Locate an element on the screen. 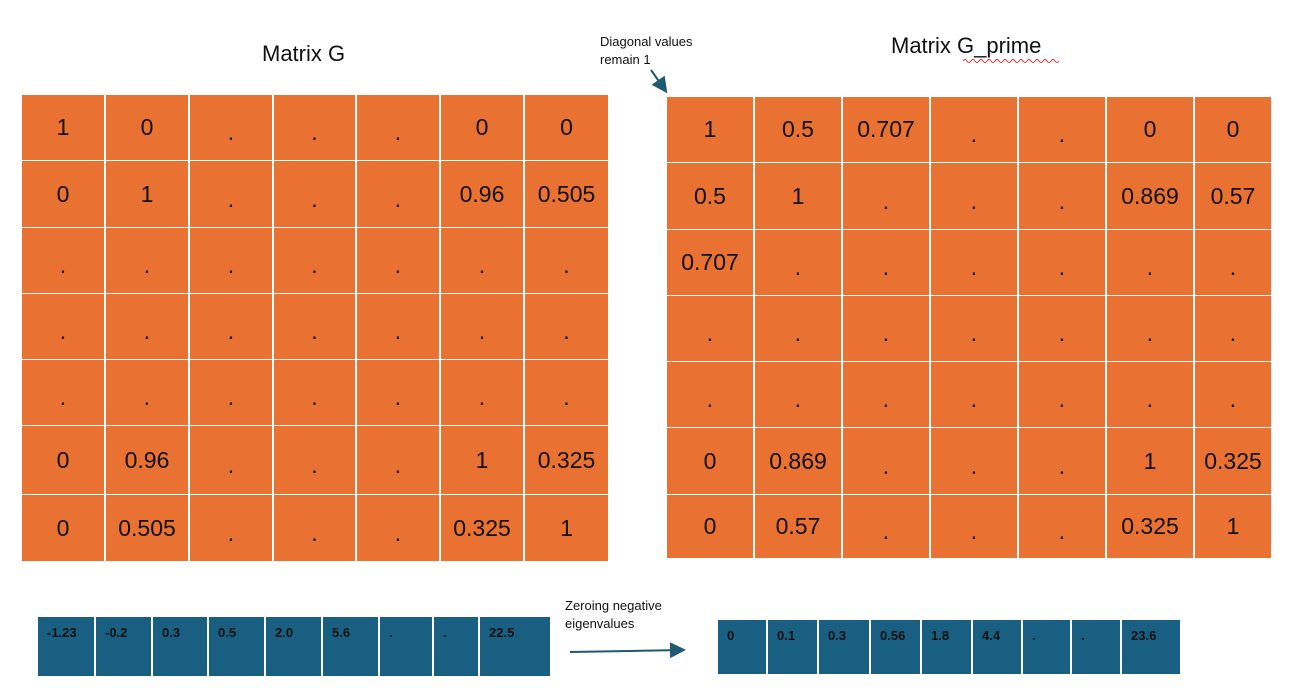  matrix-g-title: Matrix G is located at coordinates (304, 53).